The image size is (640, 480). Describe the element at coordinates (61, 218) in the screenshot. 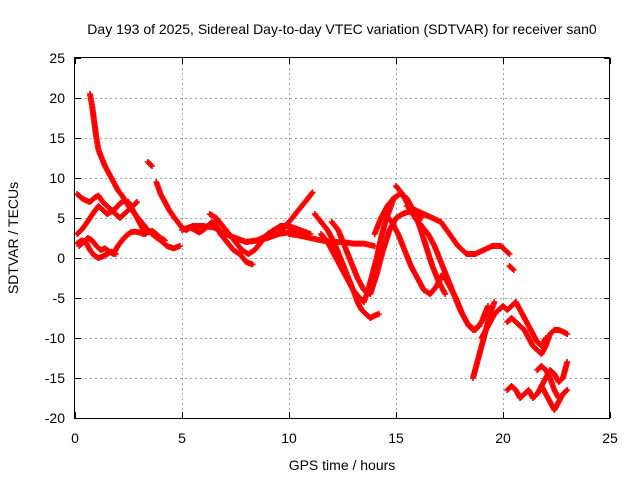

I see `y-tick-label: 5` at that location.